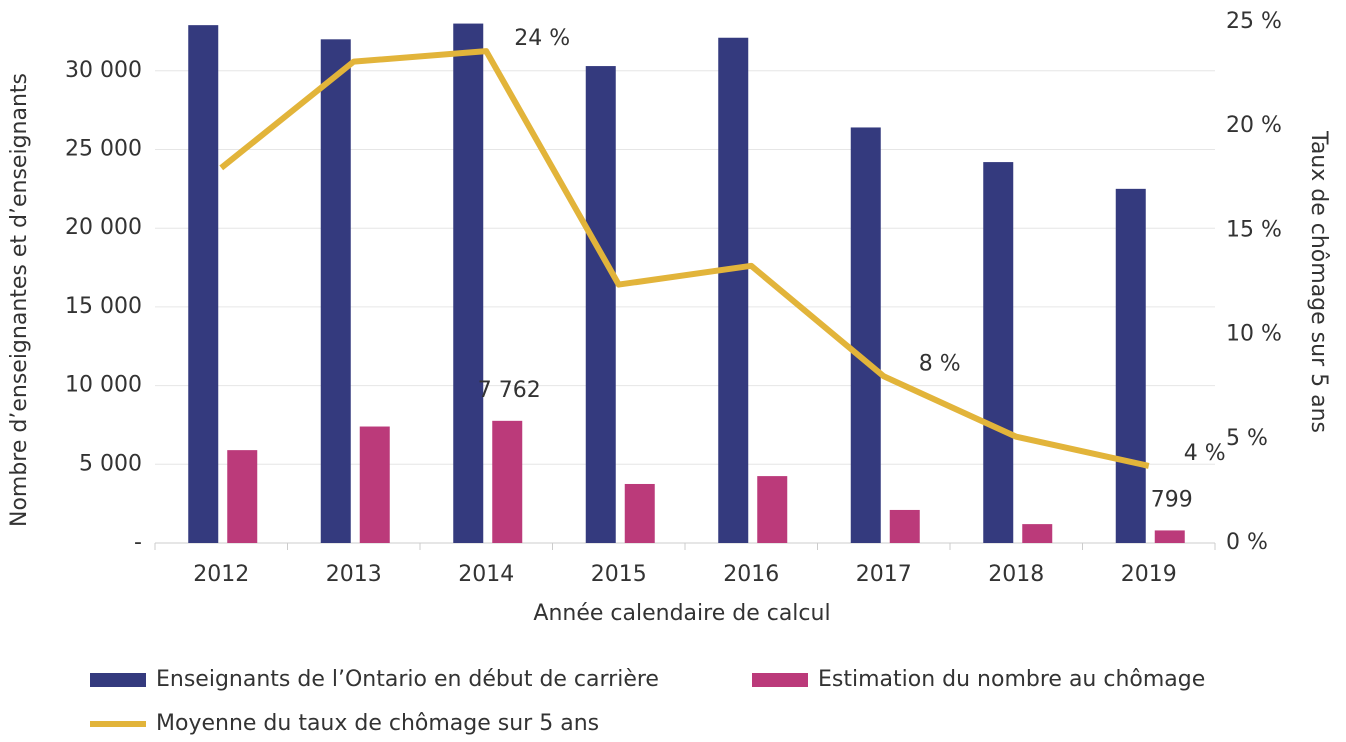 The height and width of the screenshot is (742, 1346). I want to click on y2-tick-label: 15 %, so click(1254, 229).